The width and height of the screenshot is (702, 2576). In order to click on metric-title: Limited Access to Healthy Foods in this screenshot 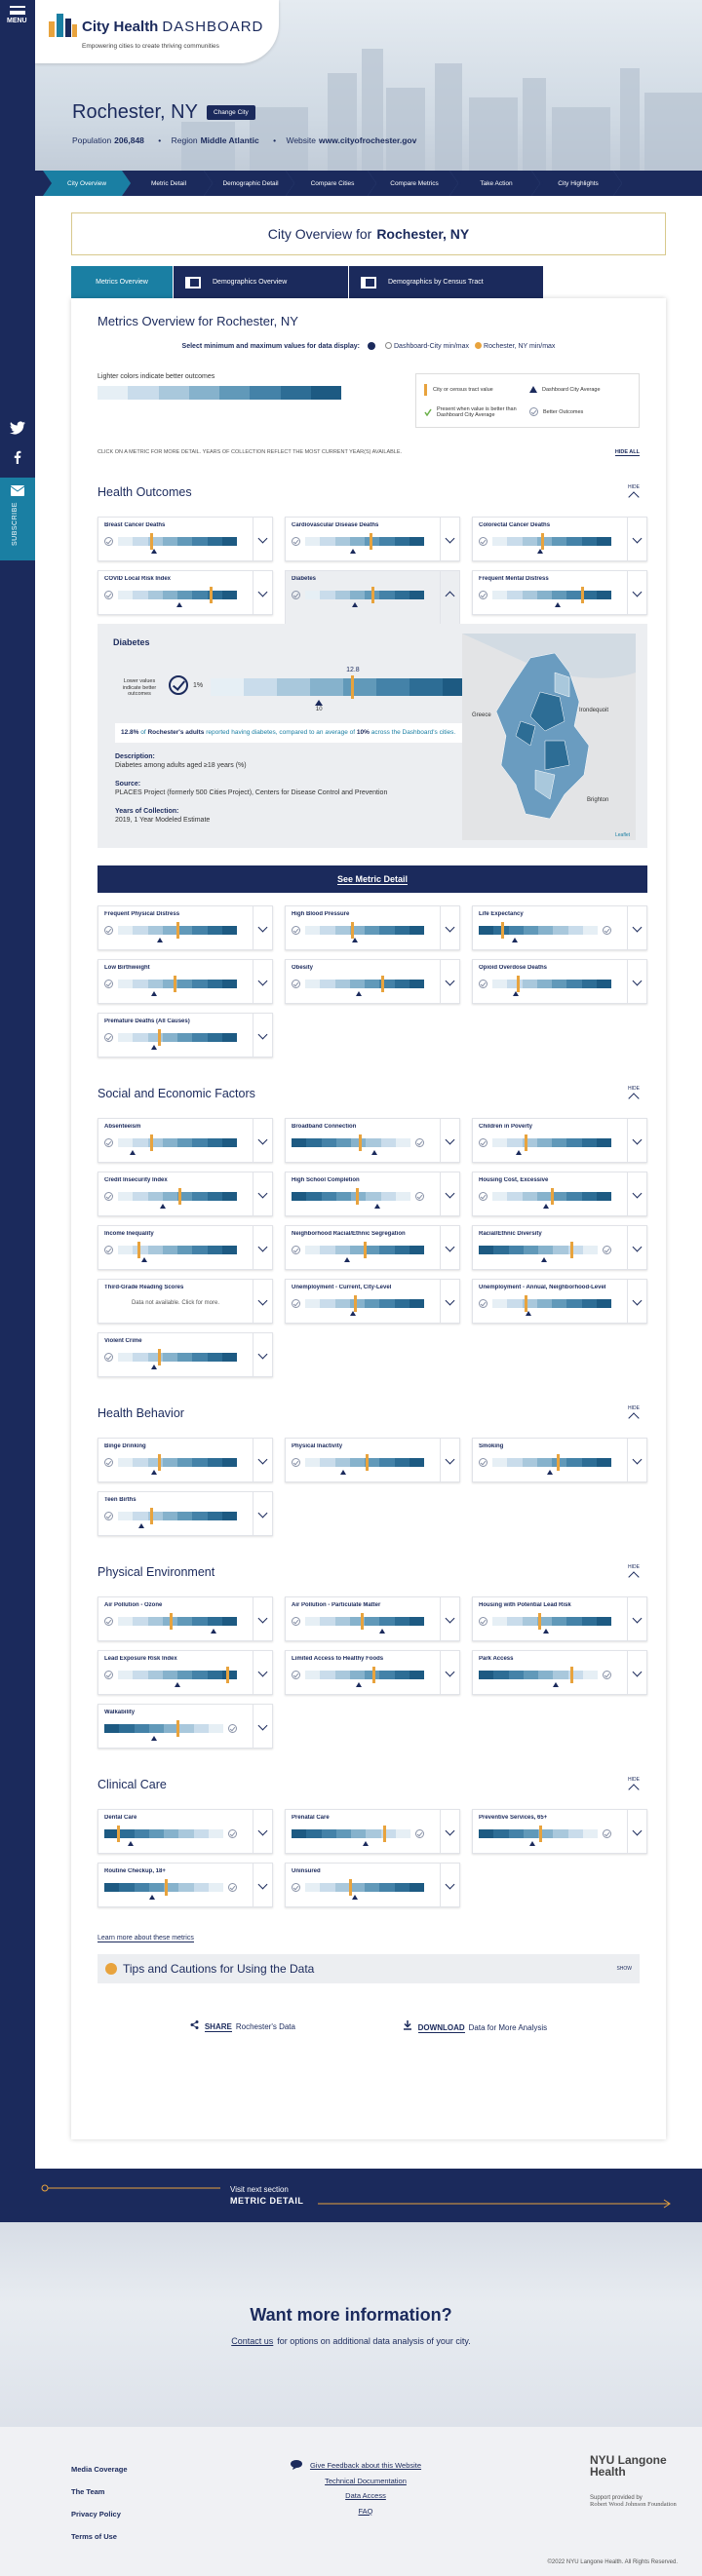, I will do `click(338, 1659)`.